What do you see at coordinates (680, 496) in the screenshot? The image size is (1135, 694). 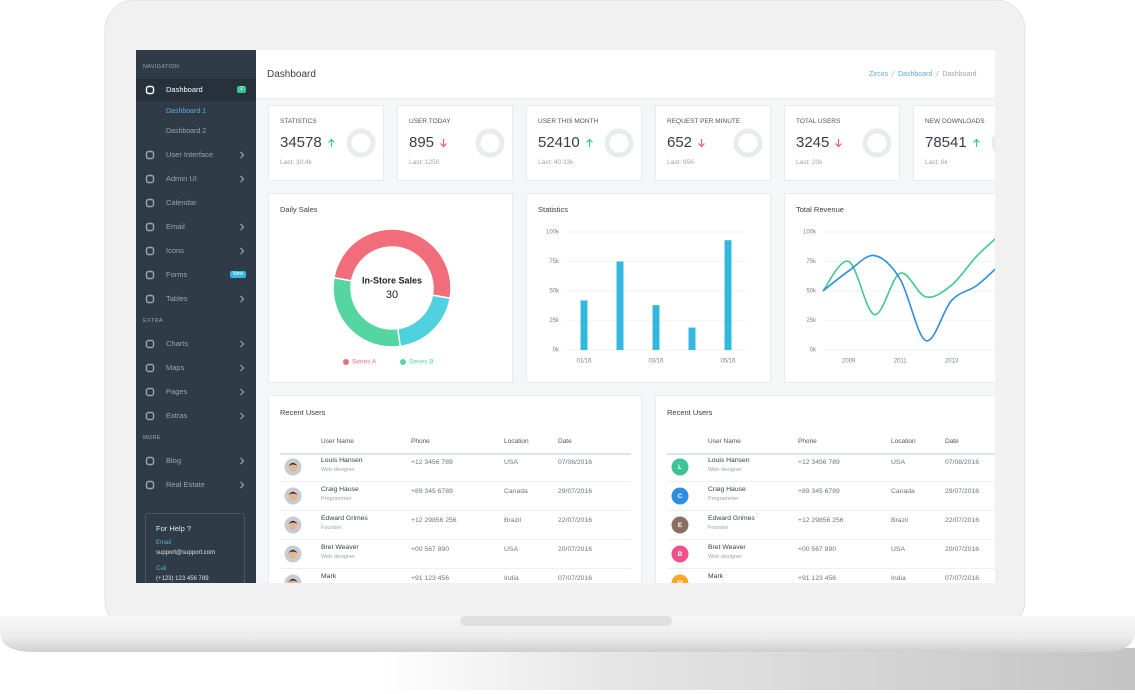 I see `avatar: C` at bounding box center [680, 496].